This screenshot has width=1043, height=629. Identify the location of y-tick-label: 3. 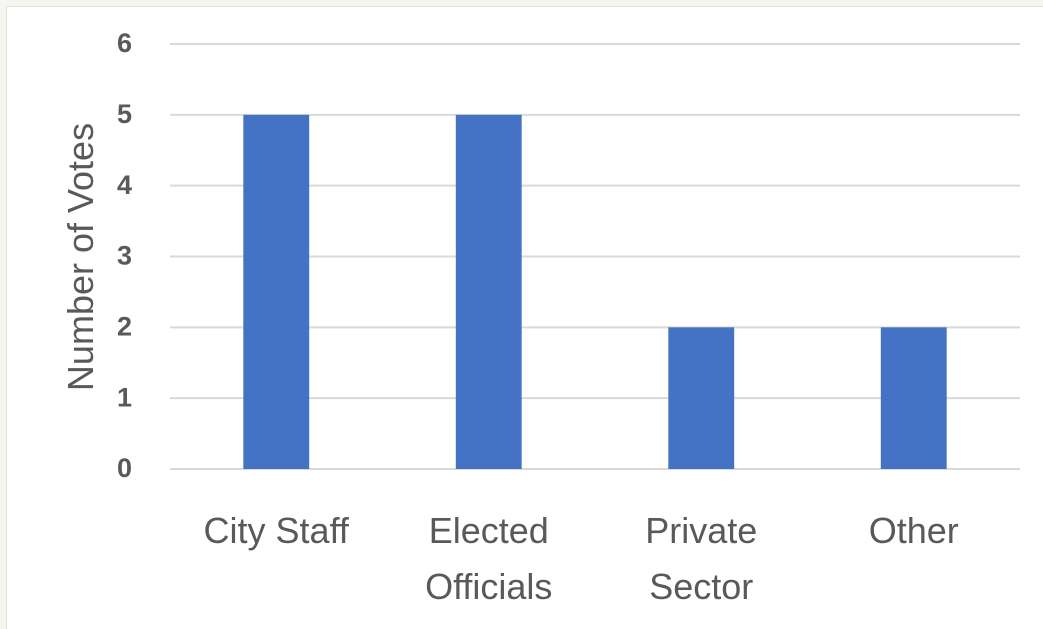
(124, 256).